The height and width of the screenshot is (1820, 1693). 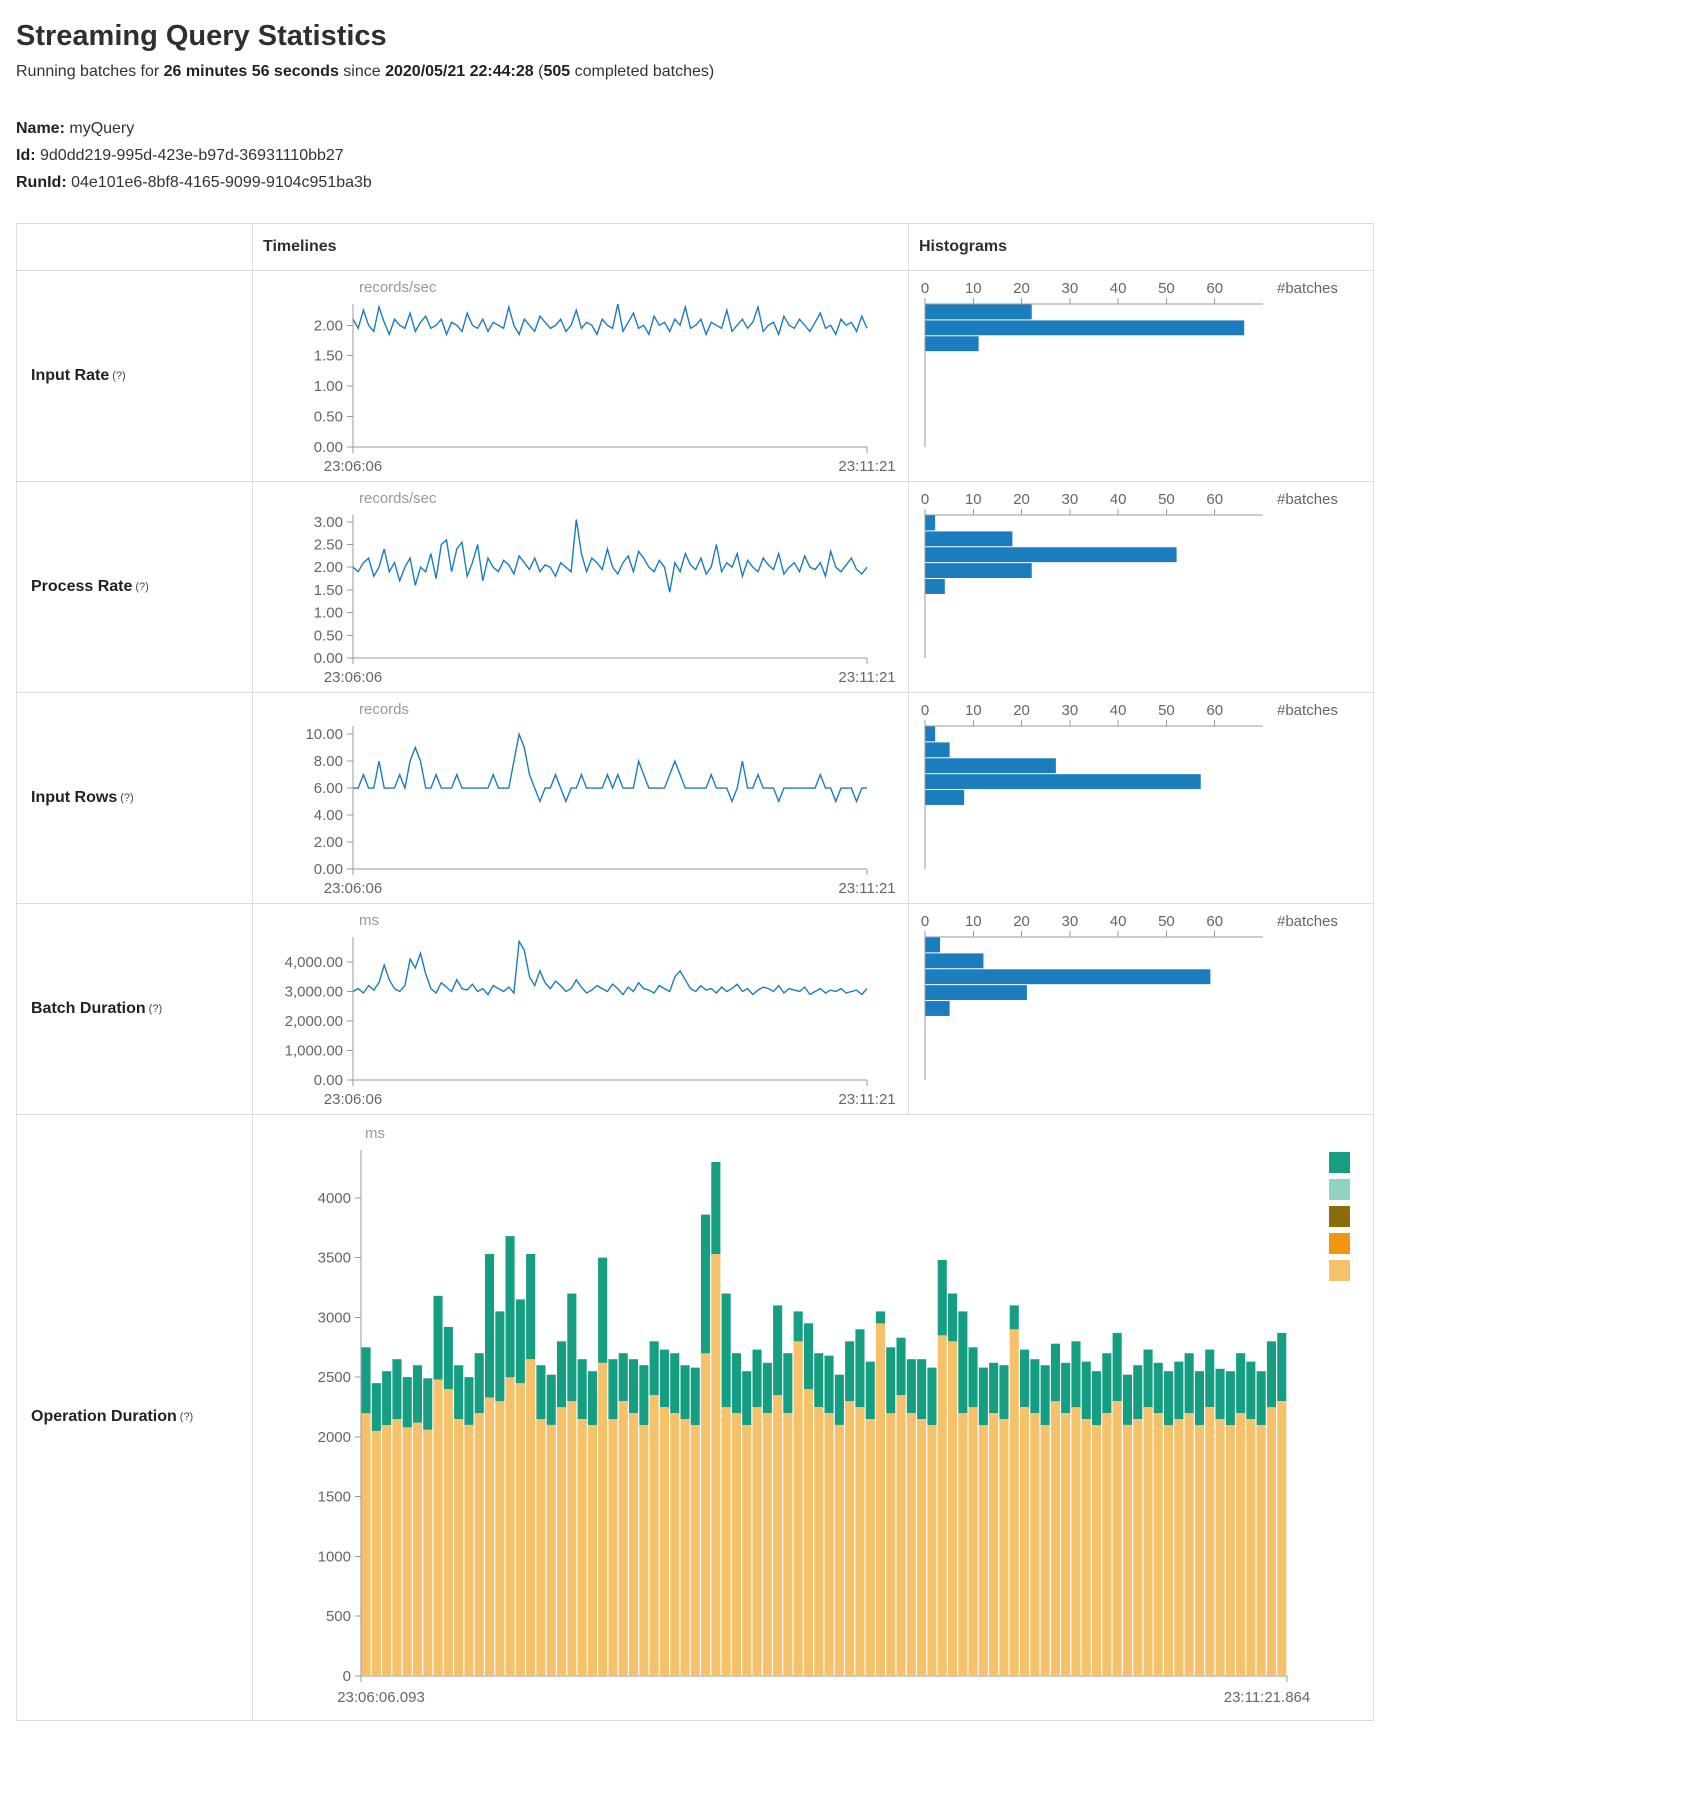 I want to click on query-runid-value: 04e101e6-8bf8-4165-9099-9104c951ba3b, so click(x=221, y=183).